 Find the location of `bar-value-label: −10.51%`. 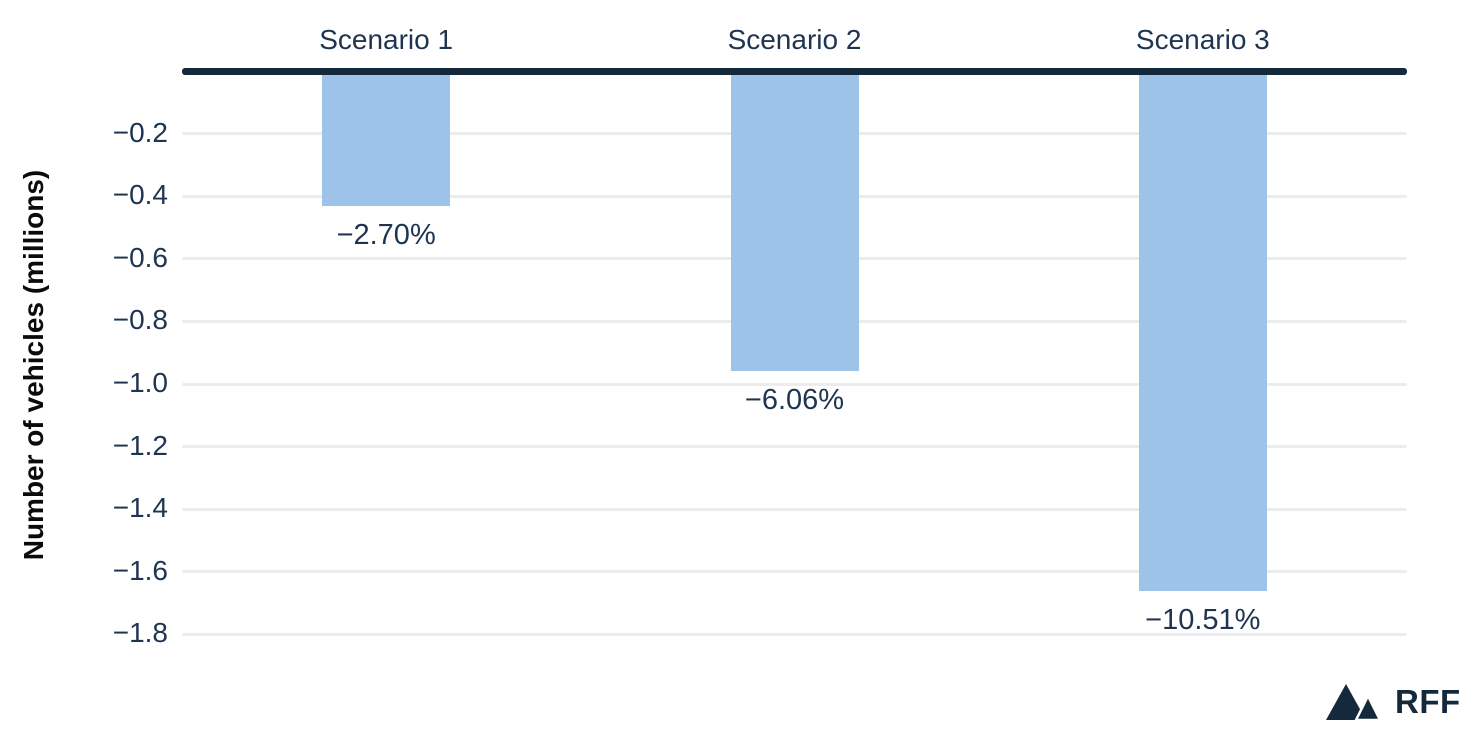

bar-value-label: −10.51% is located at coordinates (1203, 619).